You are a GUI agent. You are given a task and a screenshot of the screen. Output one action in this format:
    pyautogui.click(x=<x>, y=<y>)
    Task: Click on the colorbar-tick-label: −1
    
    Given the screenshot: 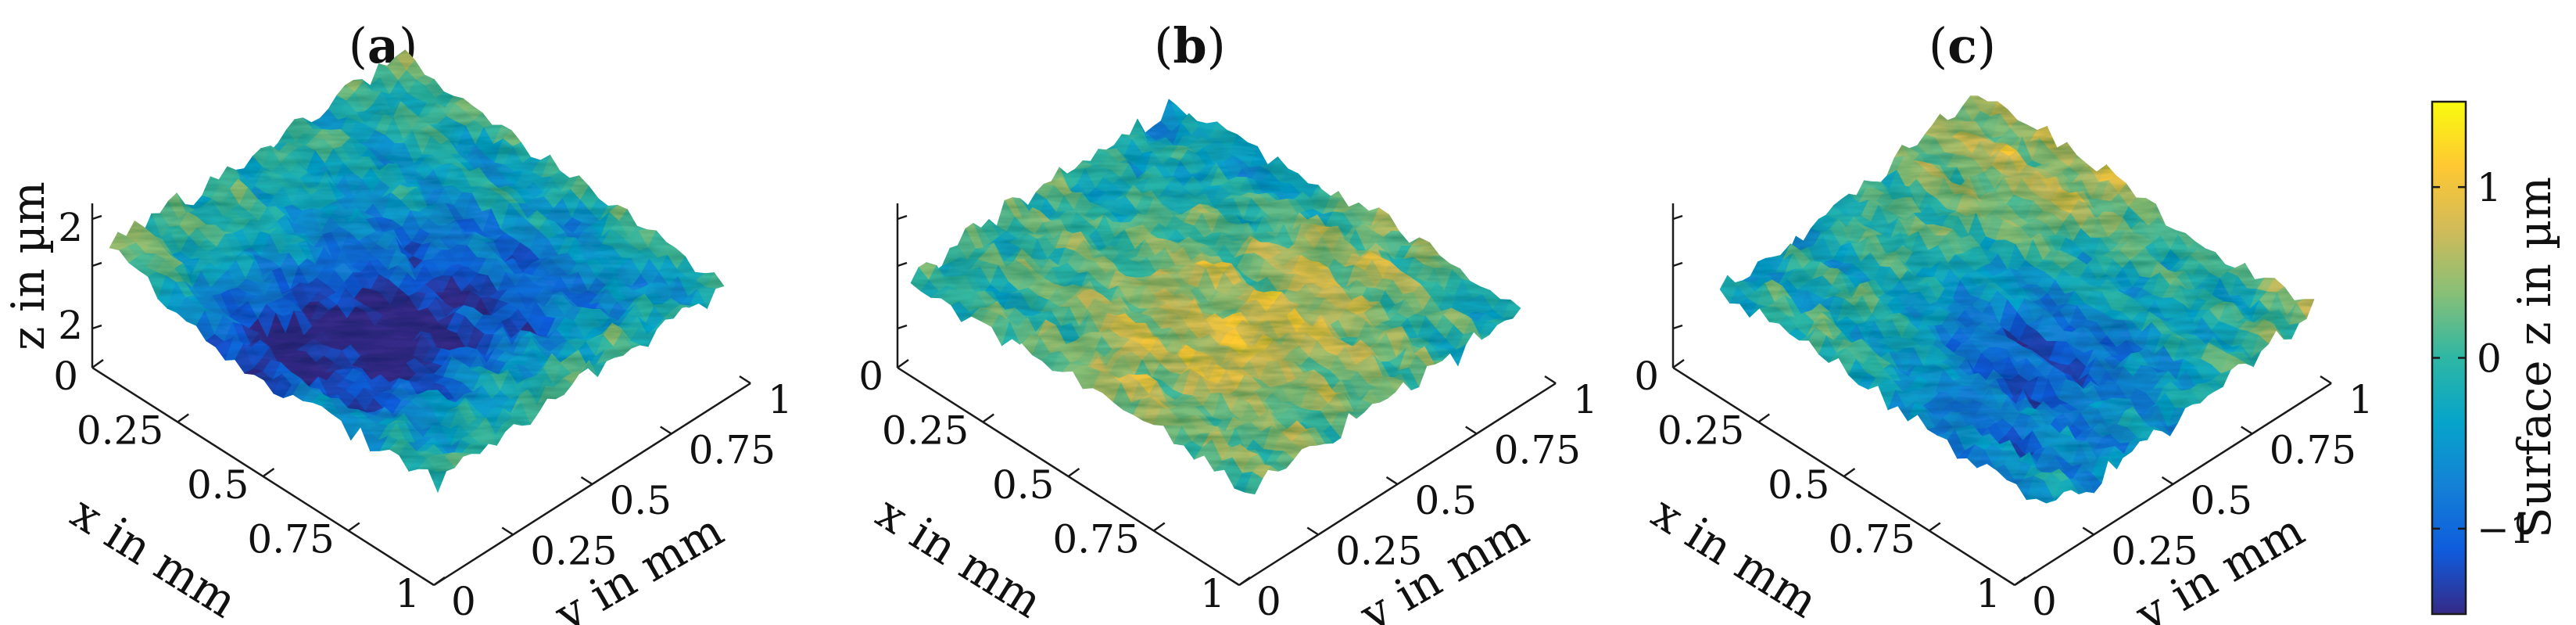 What is the action you would take?
    pyautogui.click(x=2506, y=529)
    